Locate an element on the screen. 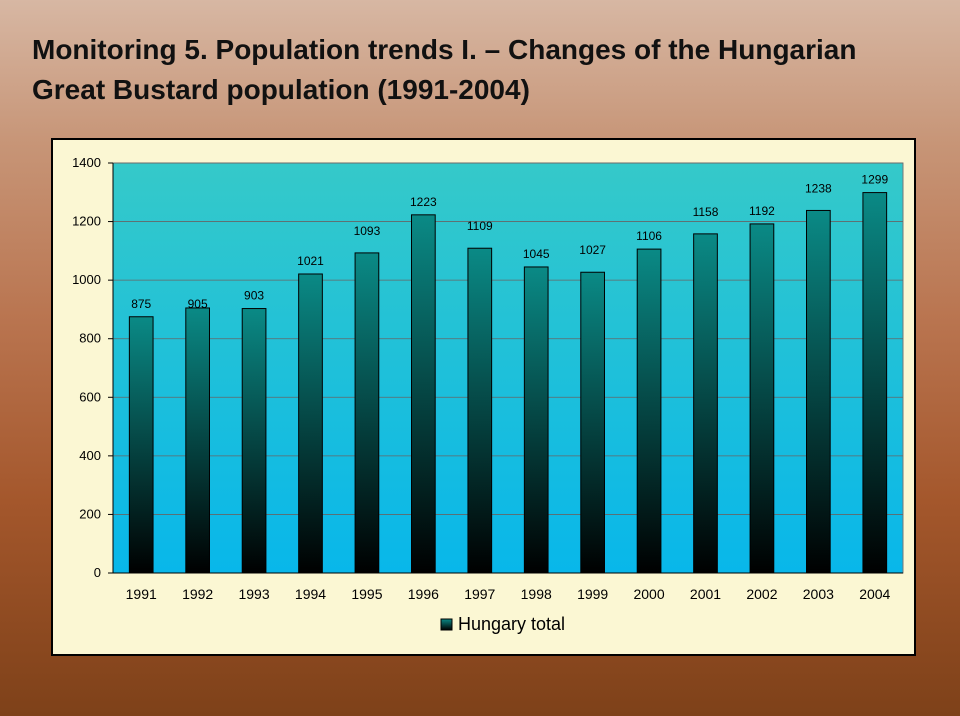  y-tick-label: 1200 is located at coordinates (86, 221).